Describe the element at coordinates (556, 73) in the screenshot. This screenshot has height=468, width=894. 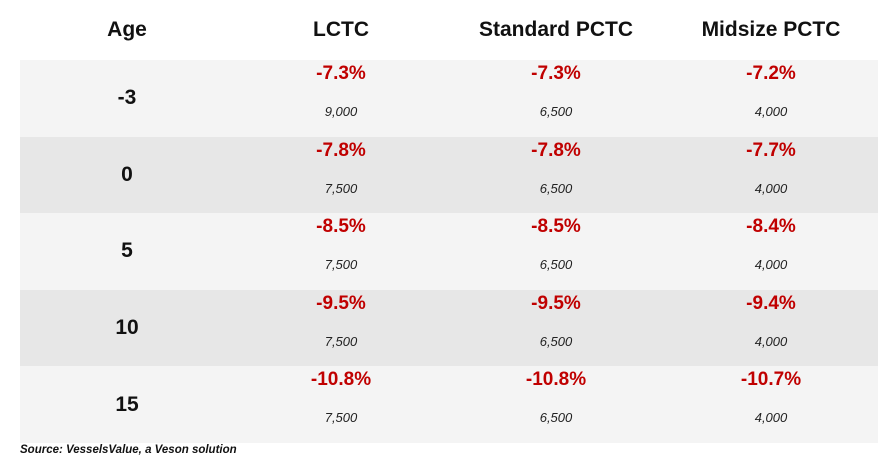
I see `standard-pctc-change: -7.3%` at that location.